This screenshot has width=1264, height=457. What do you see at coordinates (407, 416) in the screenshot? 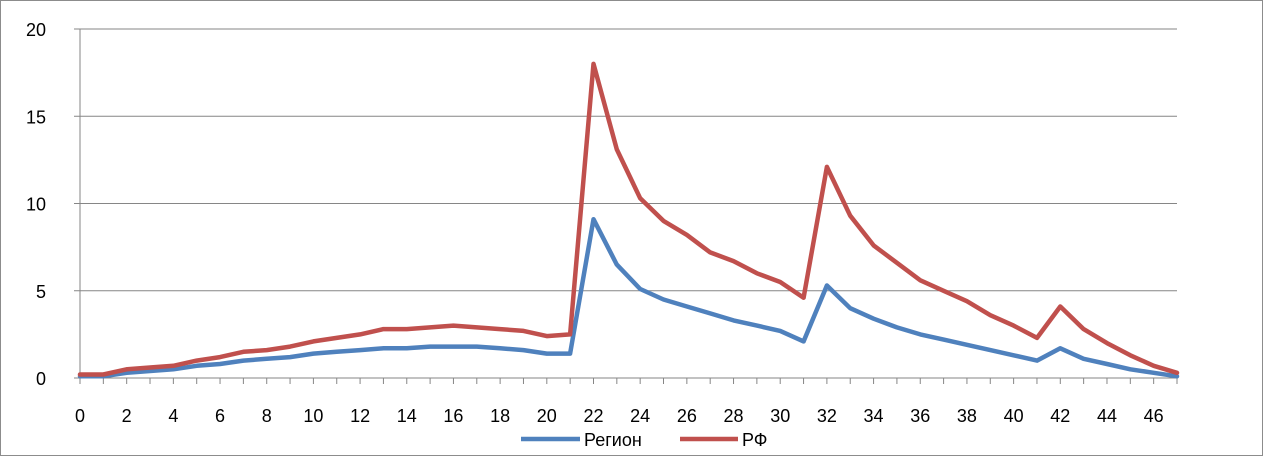
I see `x-tick-label: 14` at bounding box center [407, 416].